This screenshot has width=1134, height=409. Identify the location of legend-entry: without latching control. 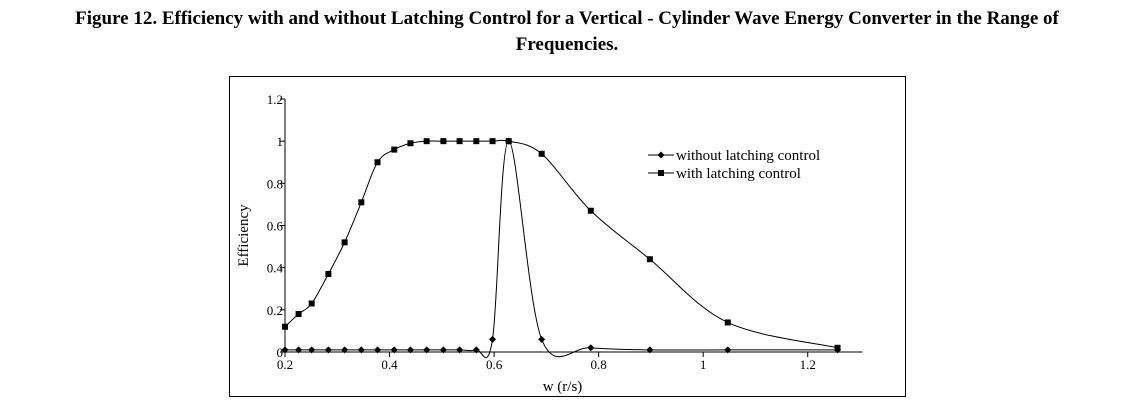
(734, 156).